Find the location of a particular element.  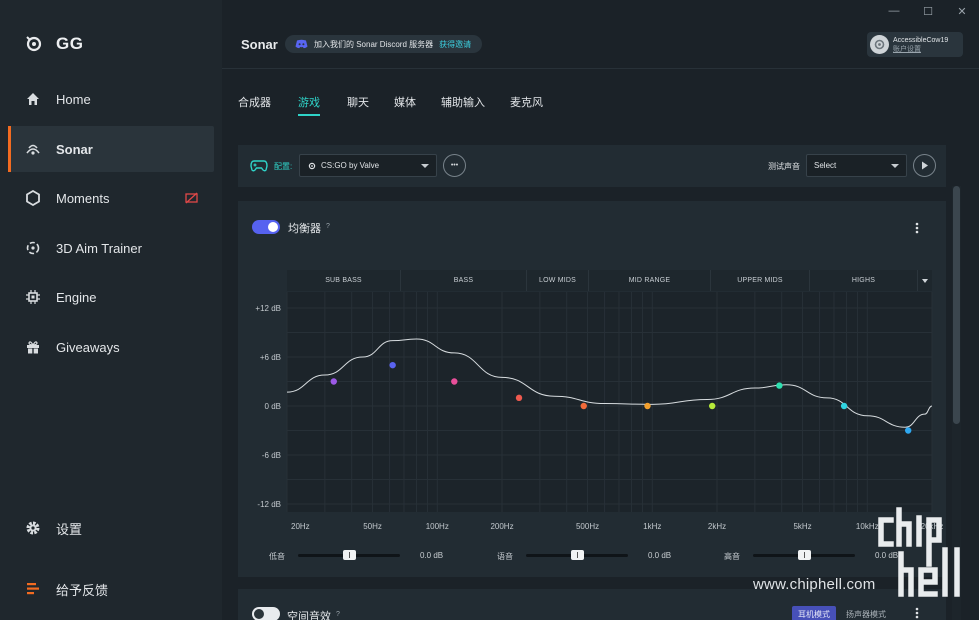

sidebar-item-label: Giveaways is located at coordinates (88, 347).